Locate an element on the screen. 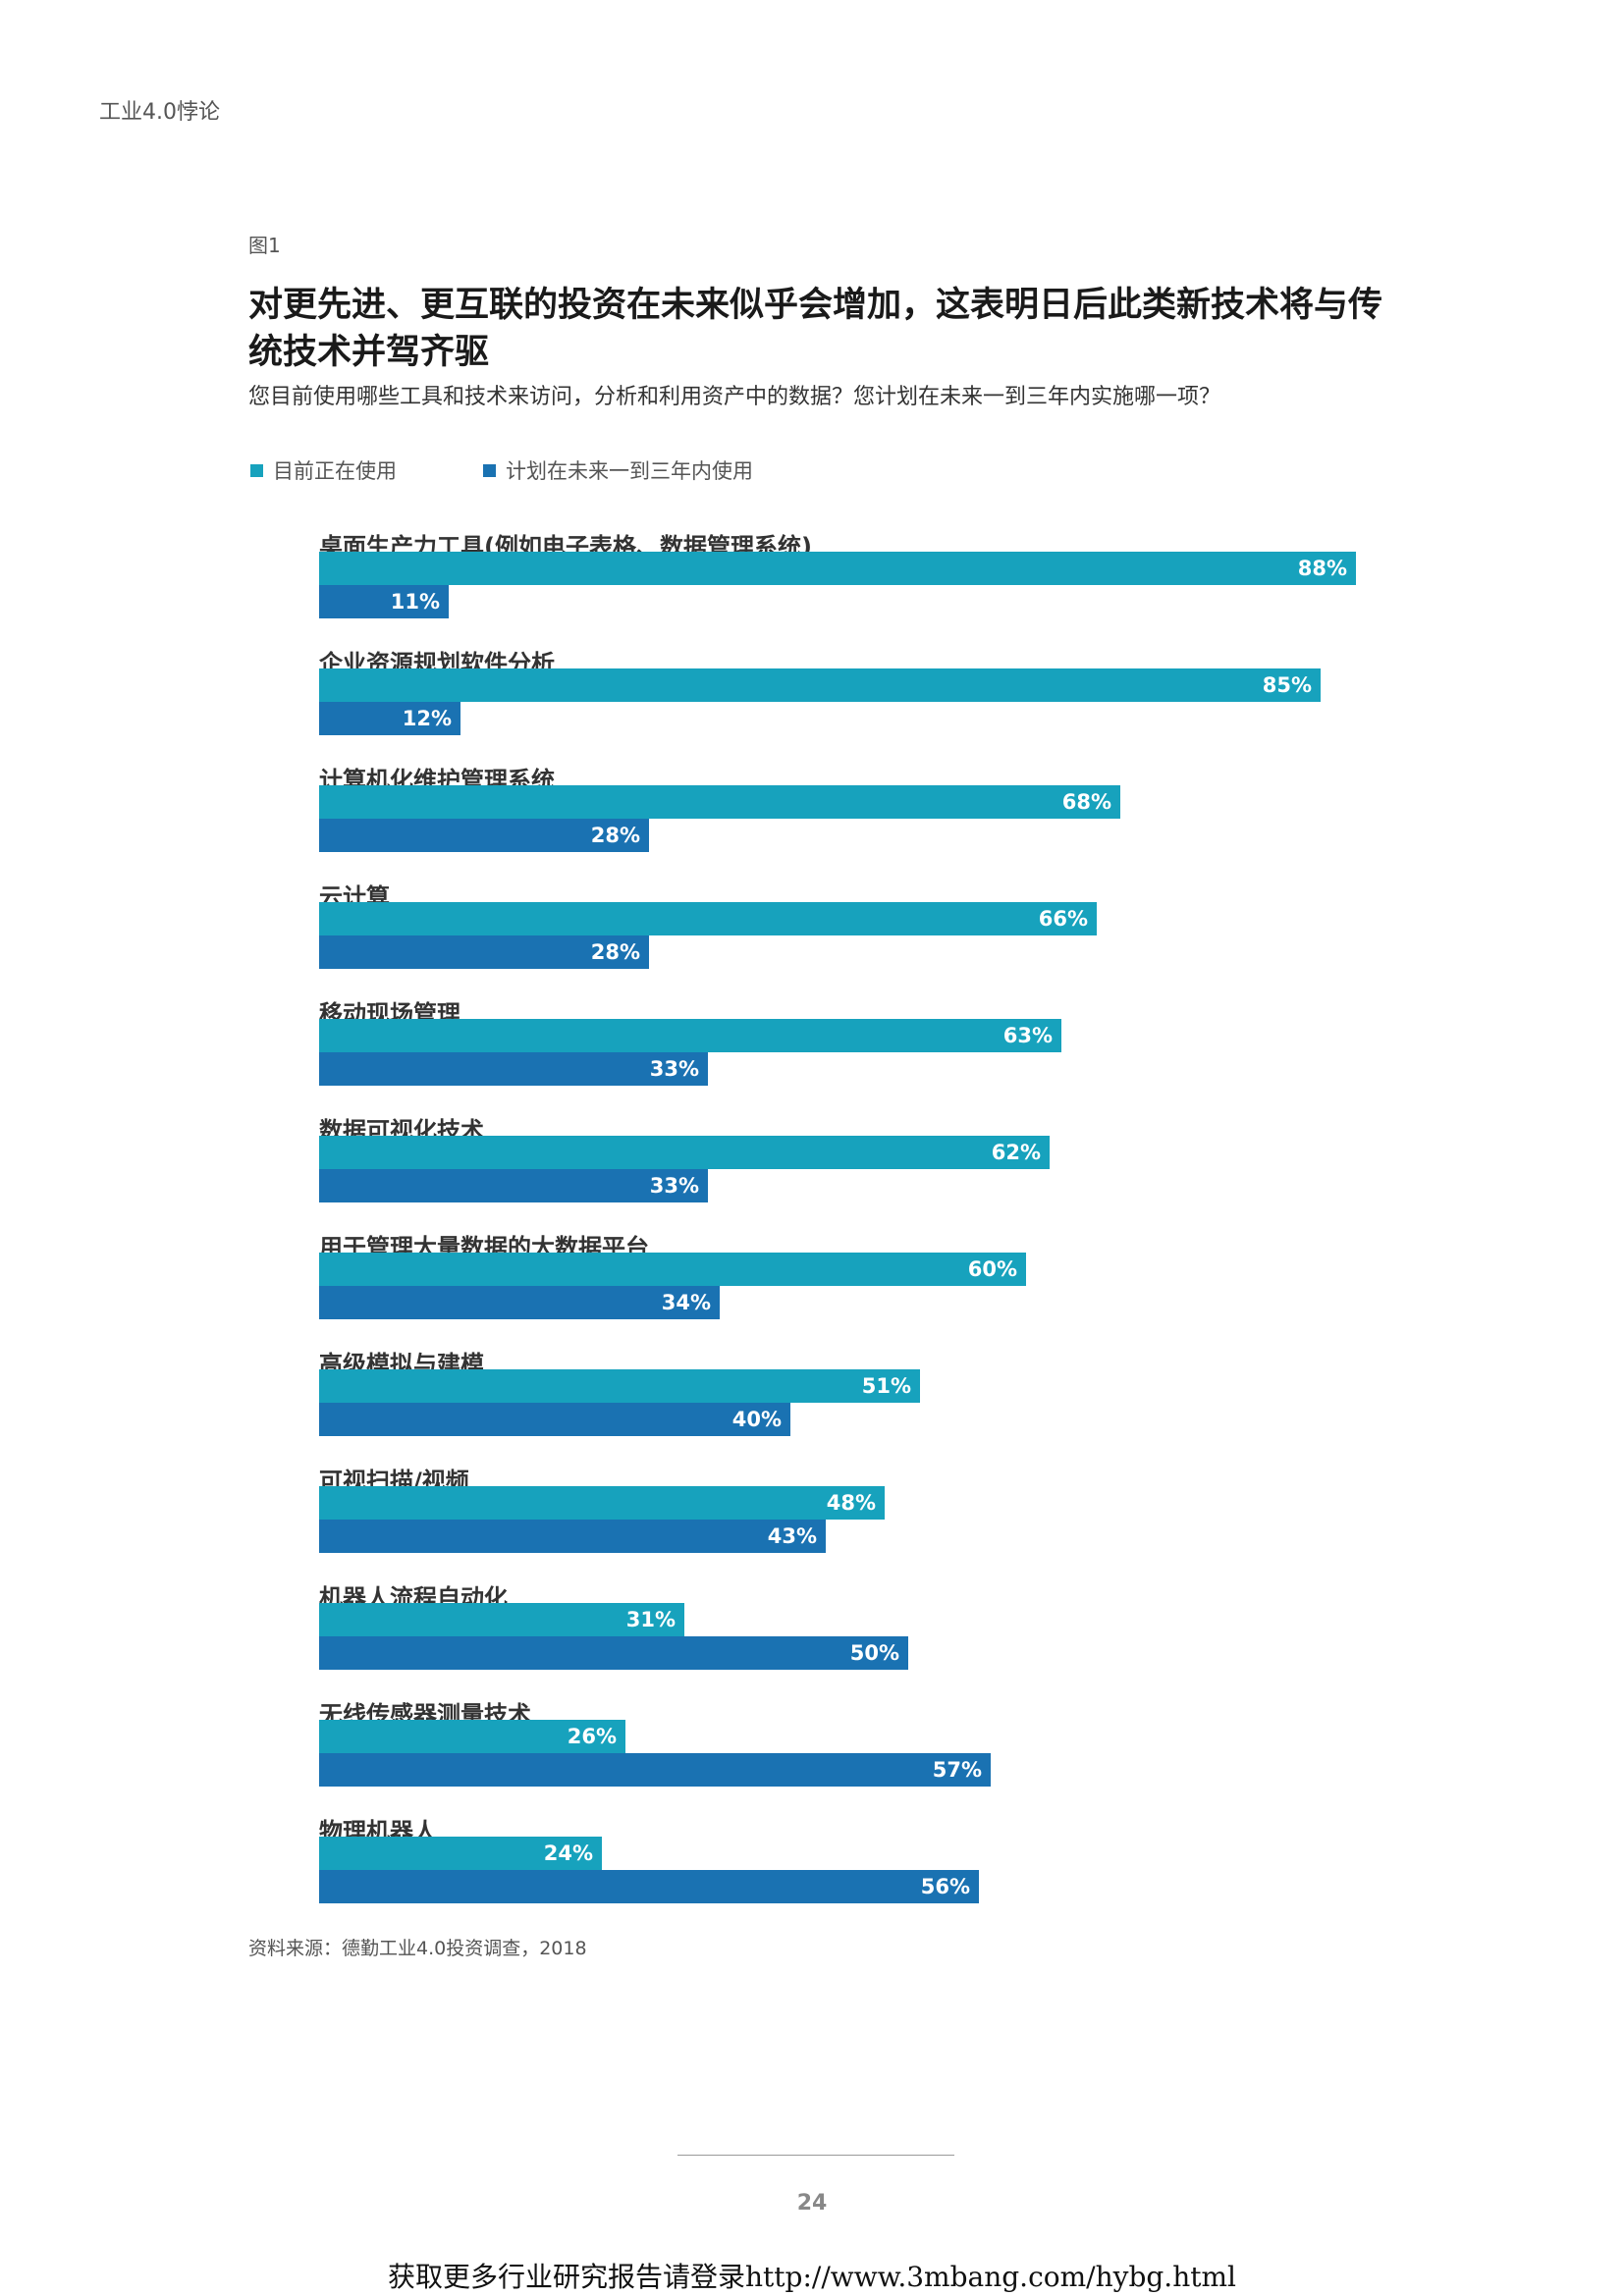 This screenshot has height=2296, width=1624. data-label: 40% is located at coordinates (756, 1419).